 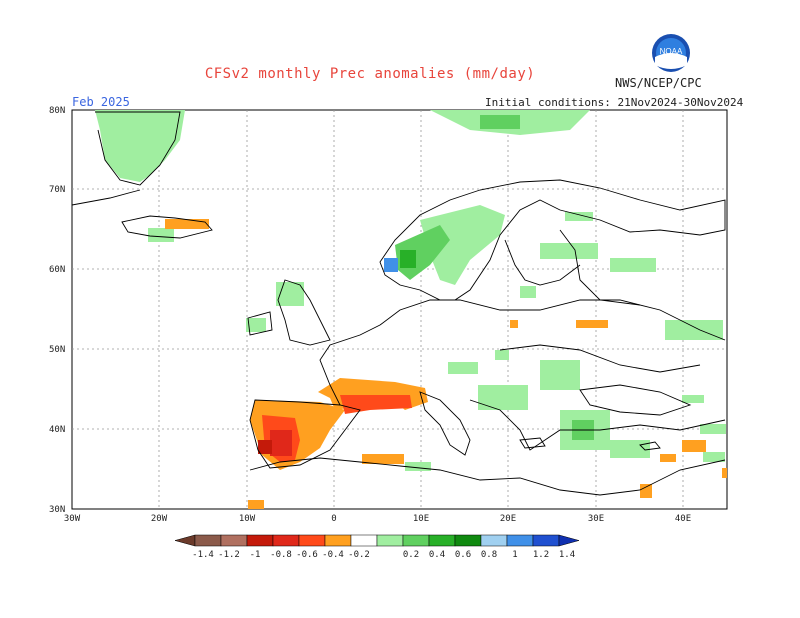 What do you see at coordinates (489, 555) in the screenshot?
I see `colorbar-label: 0.8` at bounding box center [489, 555].